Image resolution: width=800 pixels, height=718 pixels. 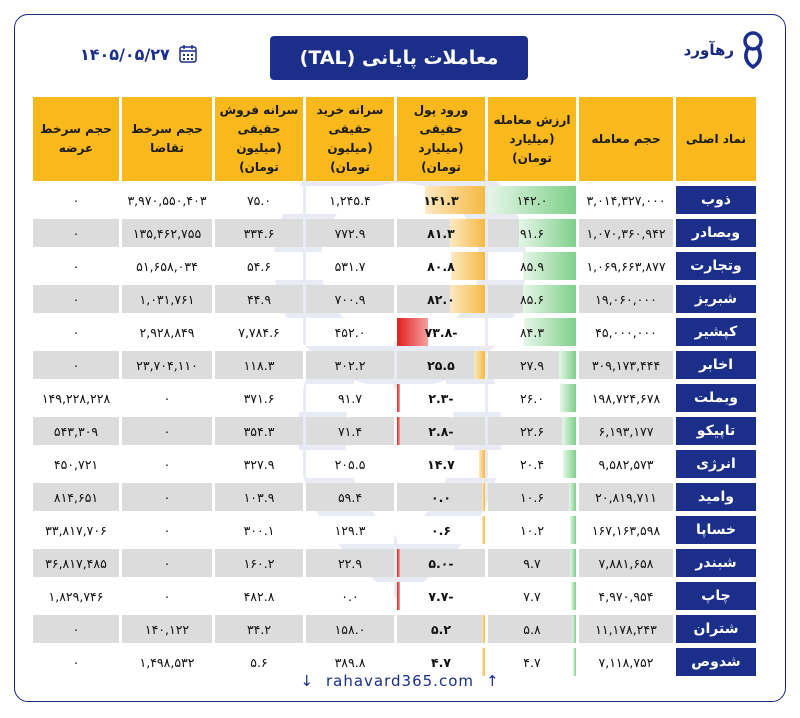 I want to click on cell-volume-text: ۷,۱۱۸,۷۵۲, so click(x=626, y=662).